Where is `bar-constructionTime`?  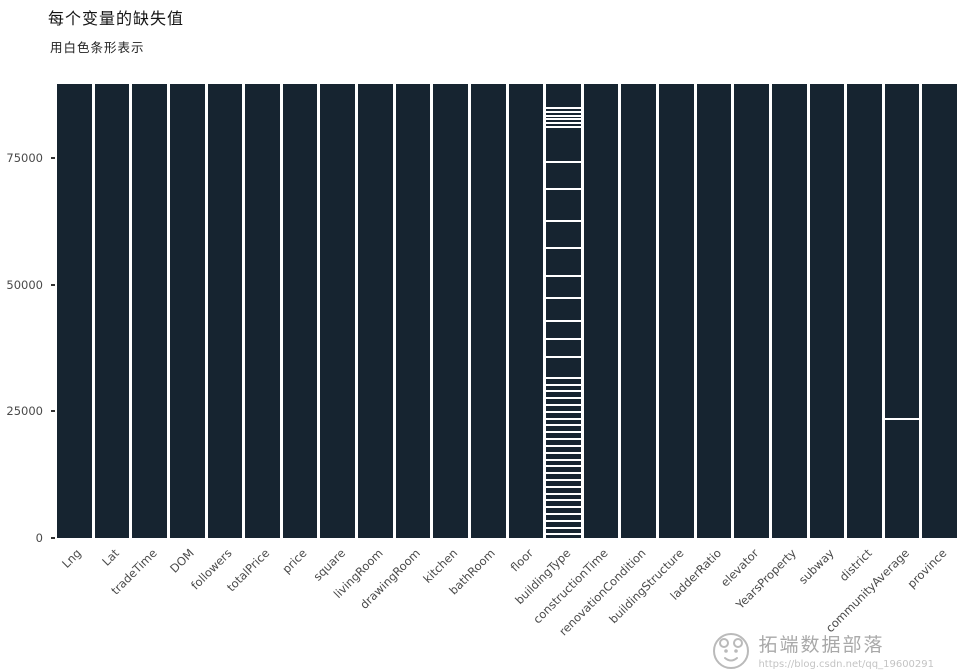 bar-constructionTime is located at coordinates (601, 311).